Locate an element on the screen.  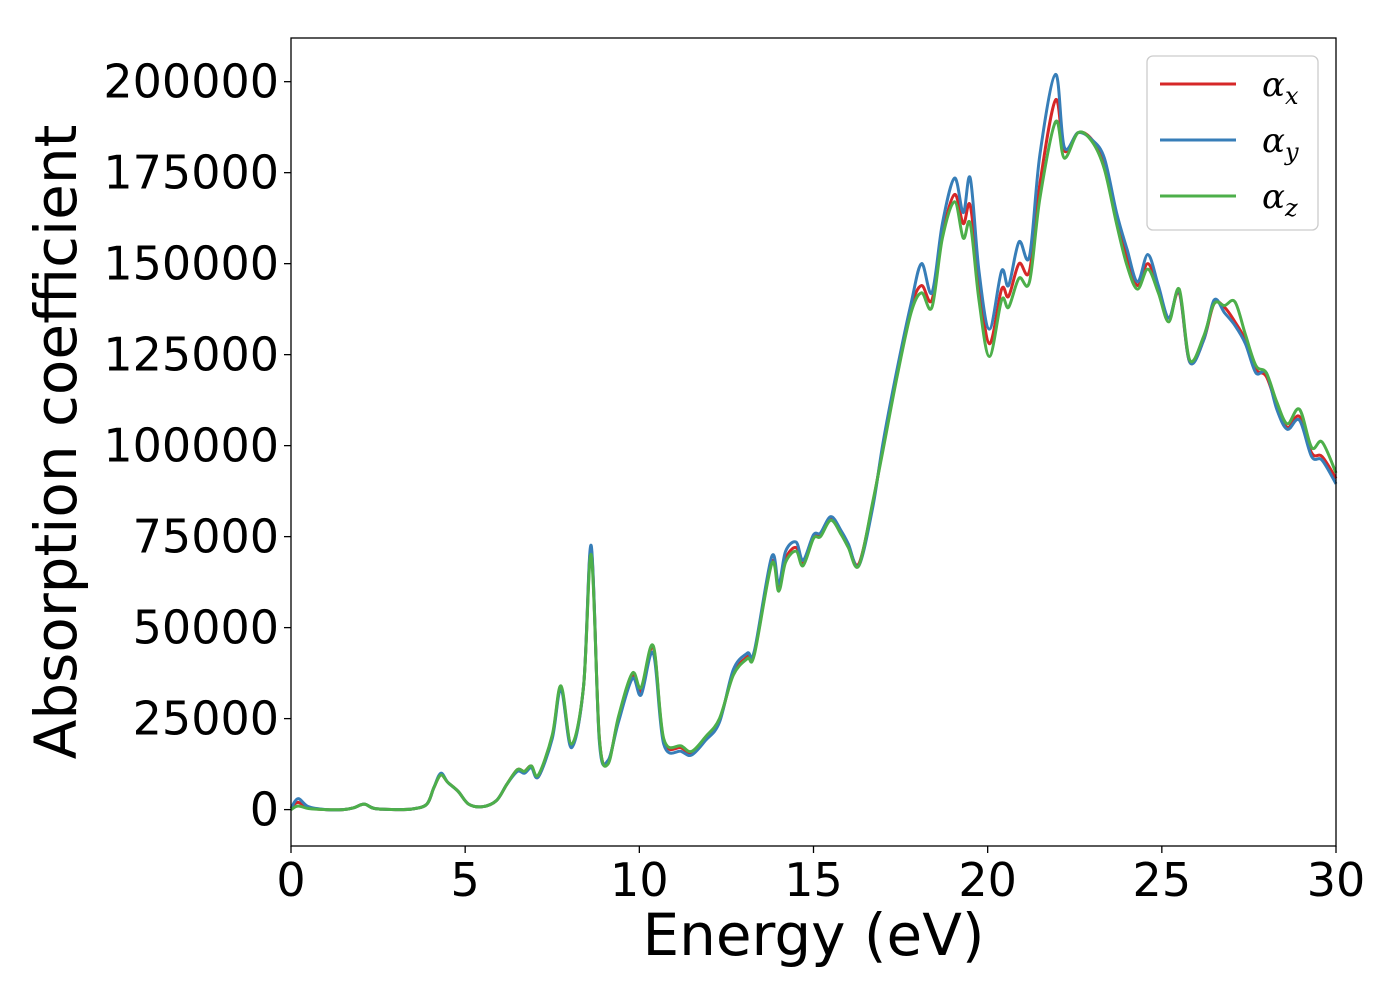
x-tick-label: 5 is located at coordinates (465, 880).